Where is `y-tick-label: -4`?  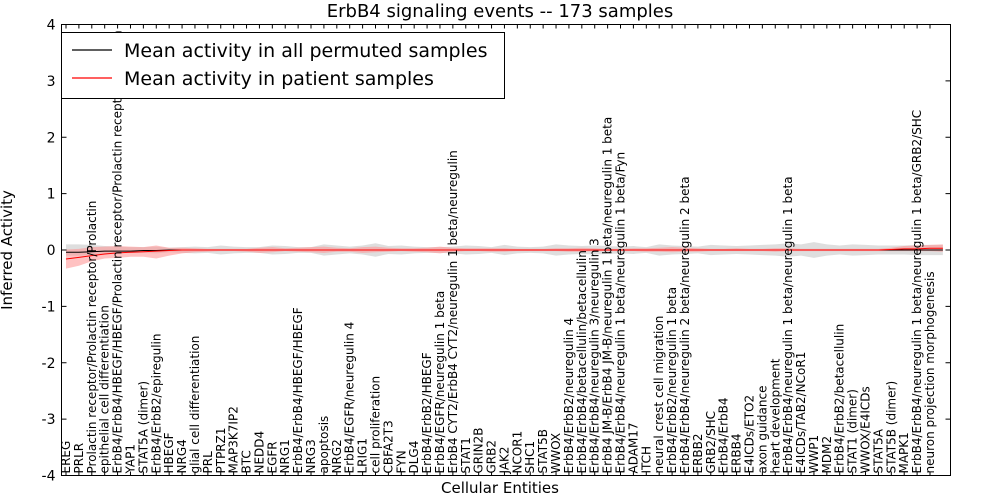
y-tick-label: -4 is located at coordinates (49, 477).